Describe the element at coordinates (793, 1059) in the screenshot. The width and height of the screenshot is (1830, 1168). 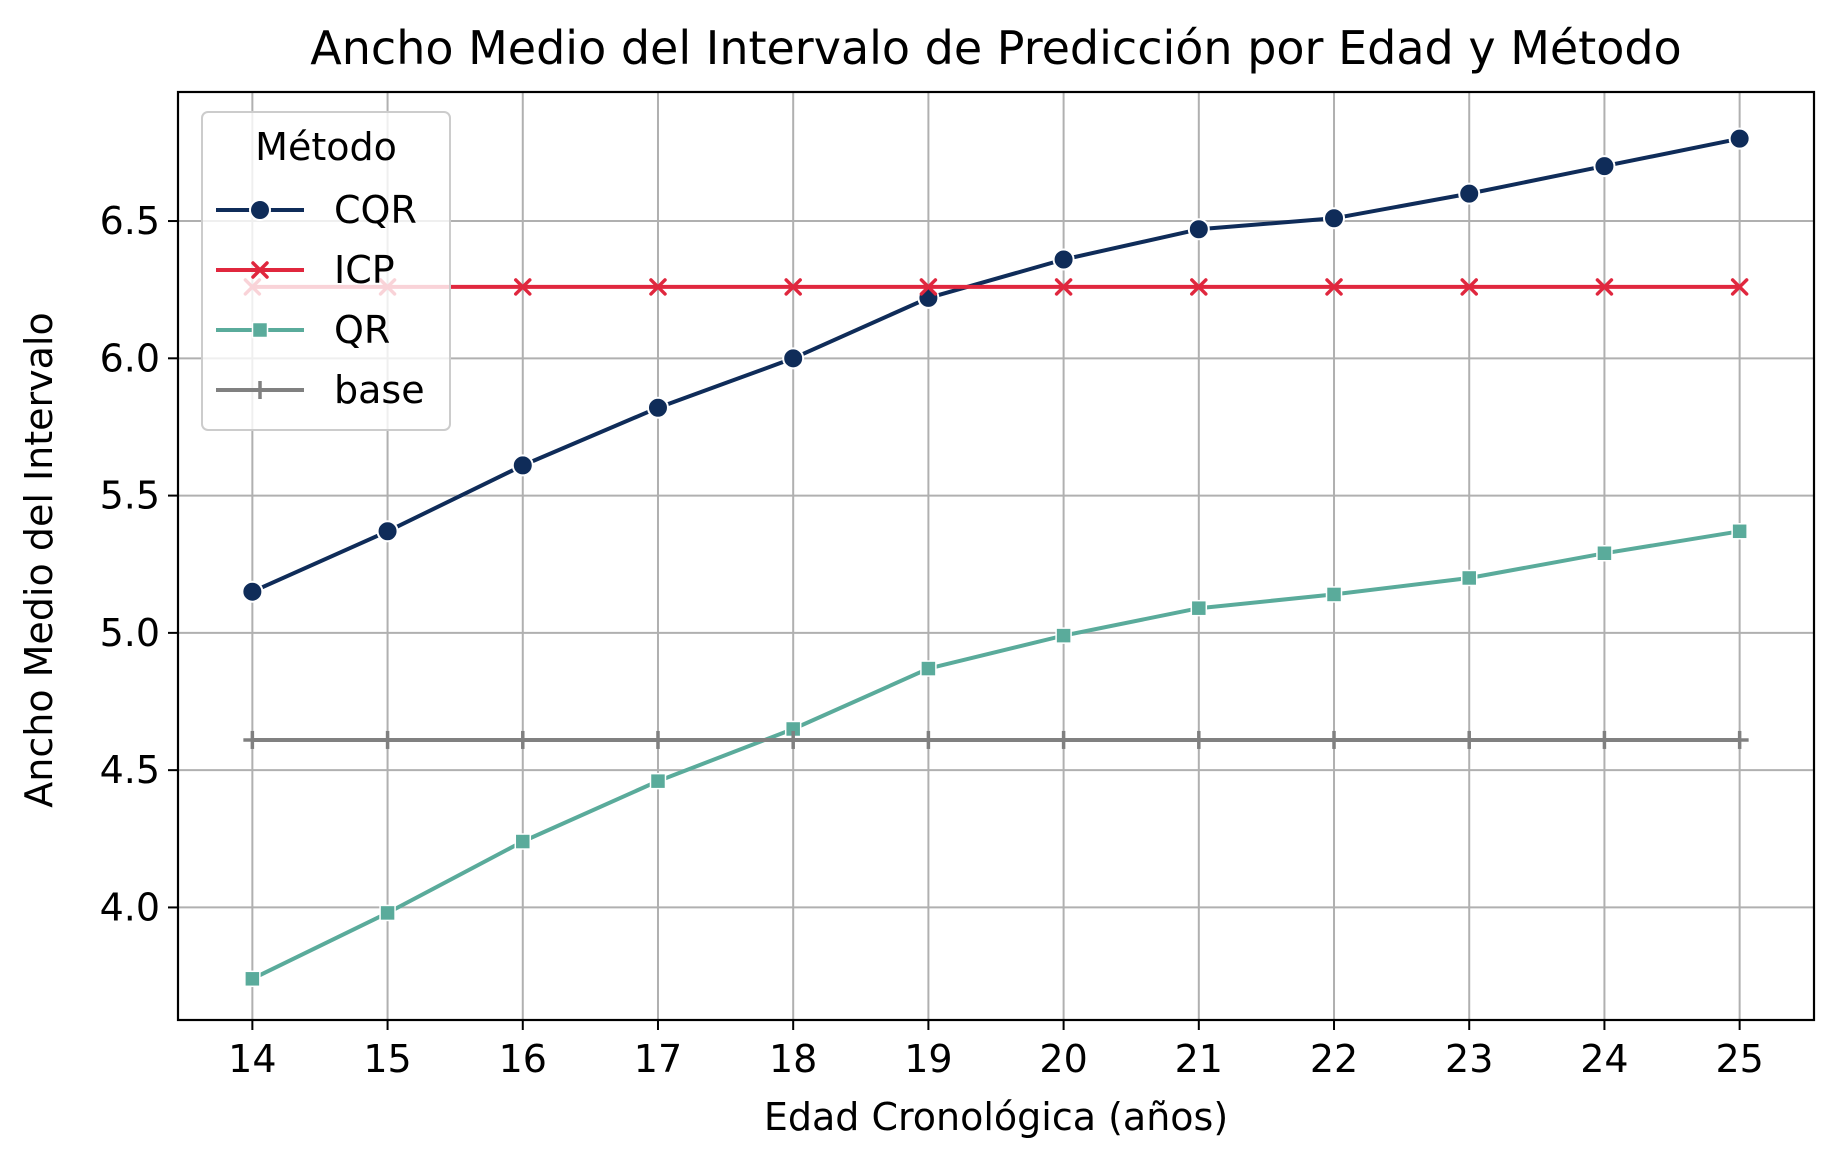
I see `x-tick-label: 18` at that location.